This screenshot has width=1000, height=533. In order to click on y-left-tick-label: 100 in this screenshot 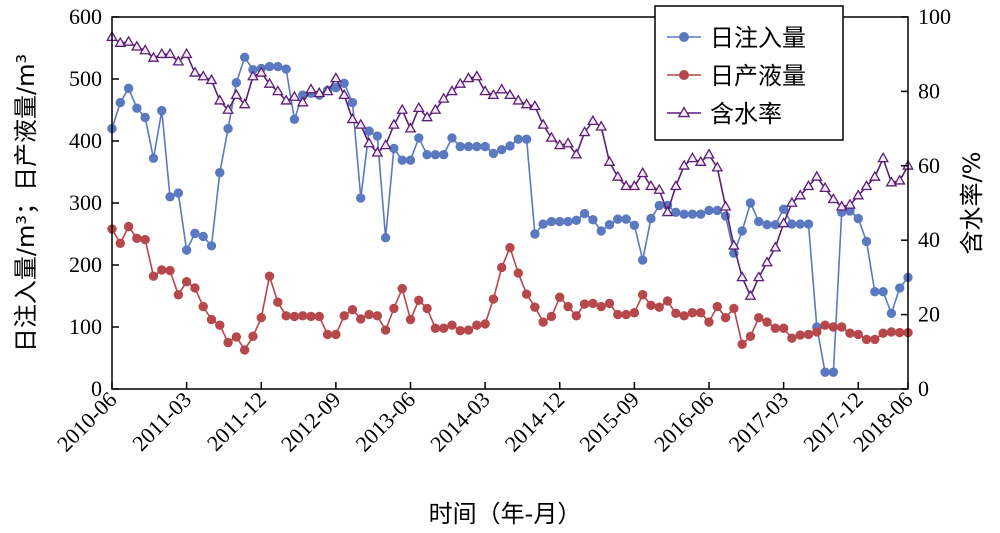, I will do `click(85, 326)`.